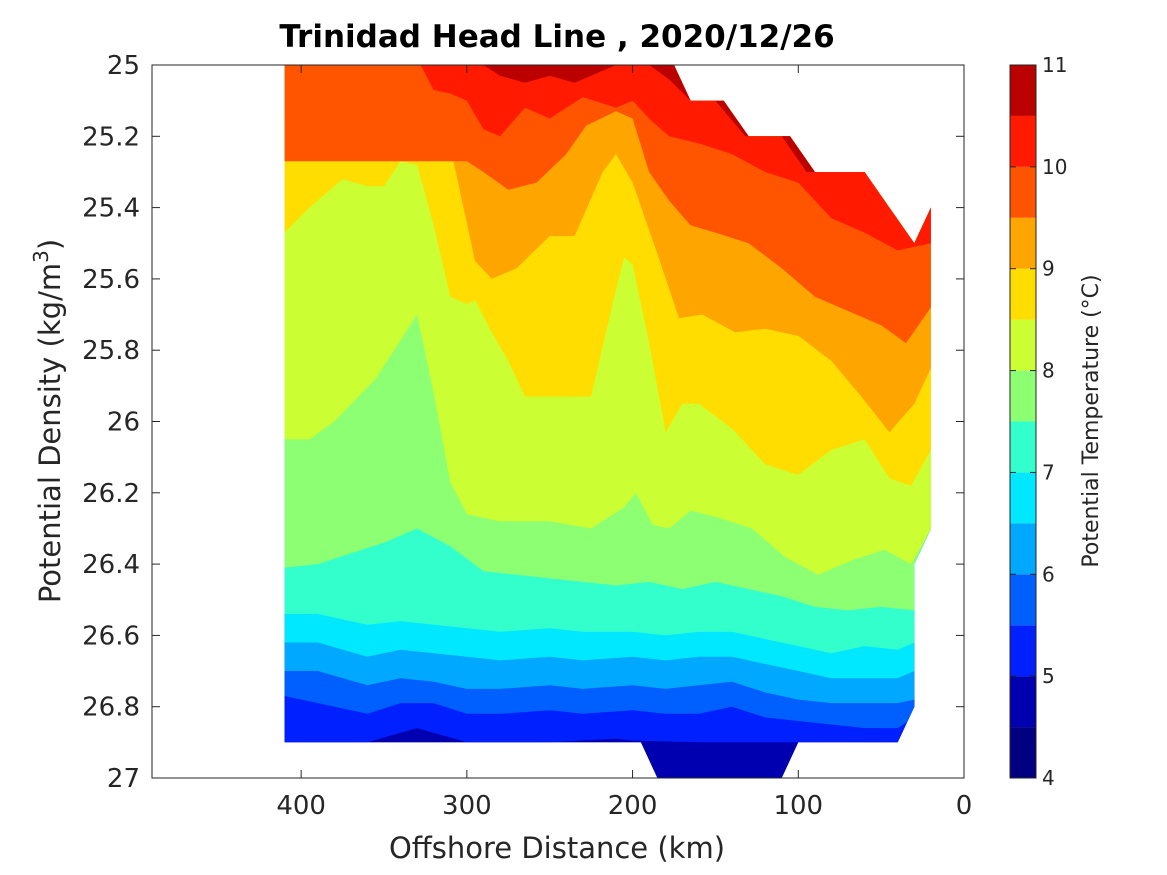 This screenshot has height=875, width=1167. I want to click on x-tick-label: 400, so click(301, 806).